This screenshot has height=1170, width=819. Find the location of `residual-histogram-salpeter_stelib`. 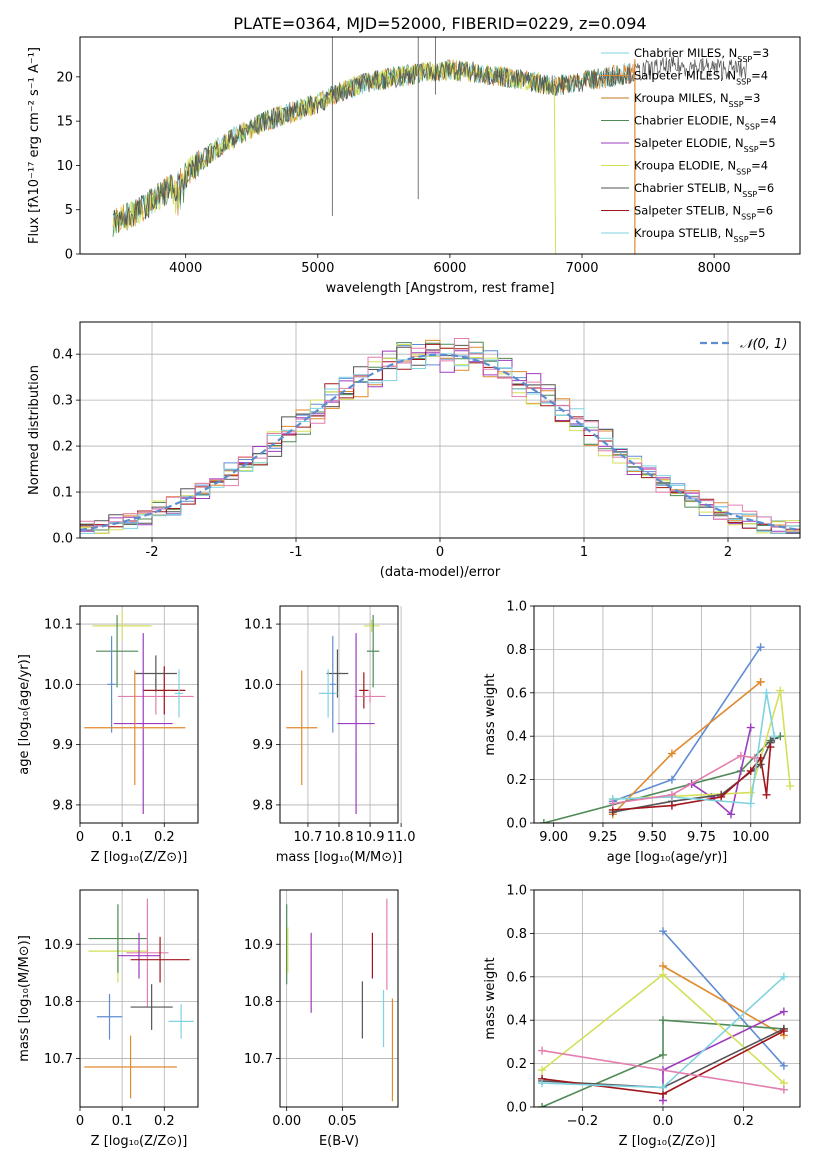

residual-histogram-salpeter_stelib is located at coordinates (440, 438).